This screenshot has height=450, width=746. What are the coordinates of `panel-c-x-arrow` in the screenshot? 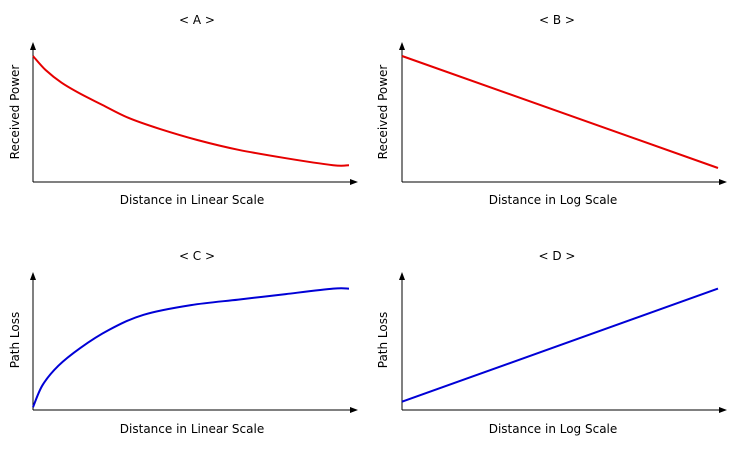 It's located at (354, 410).